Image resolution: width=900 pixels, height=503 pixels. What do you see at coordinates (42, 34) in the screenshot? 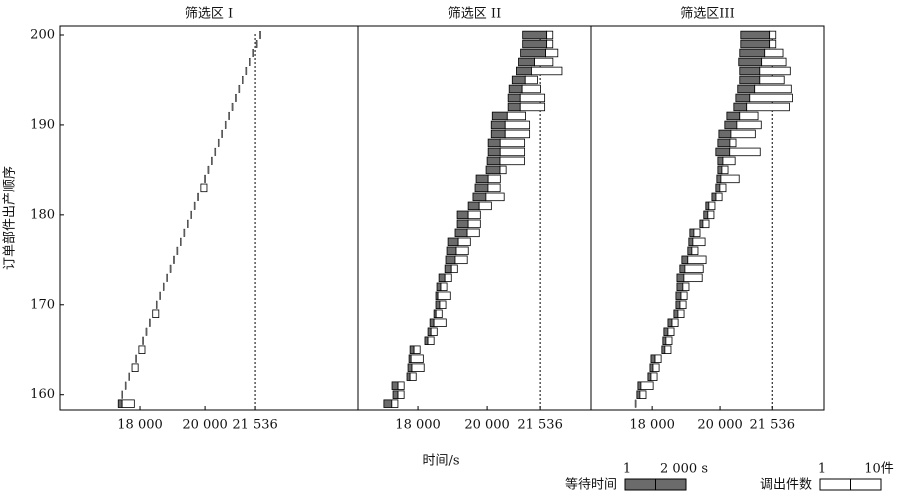
I see `y-tick-label: 200` at bounding box center [42, 34].